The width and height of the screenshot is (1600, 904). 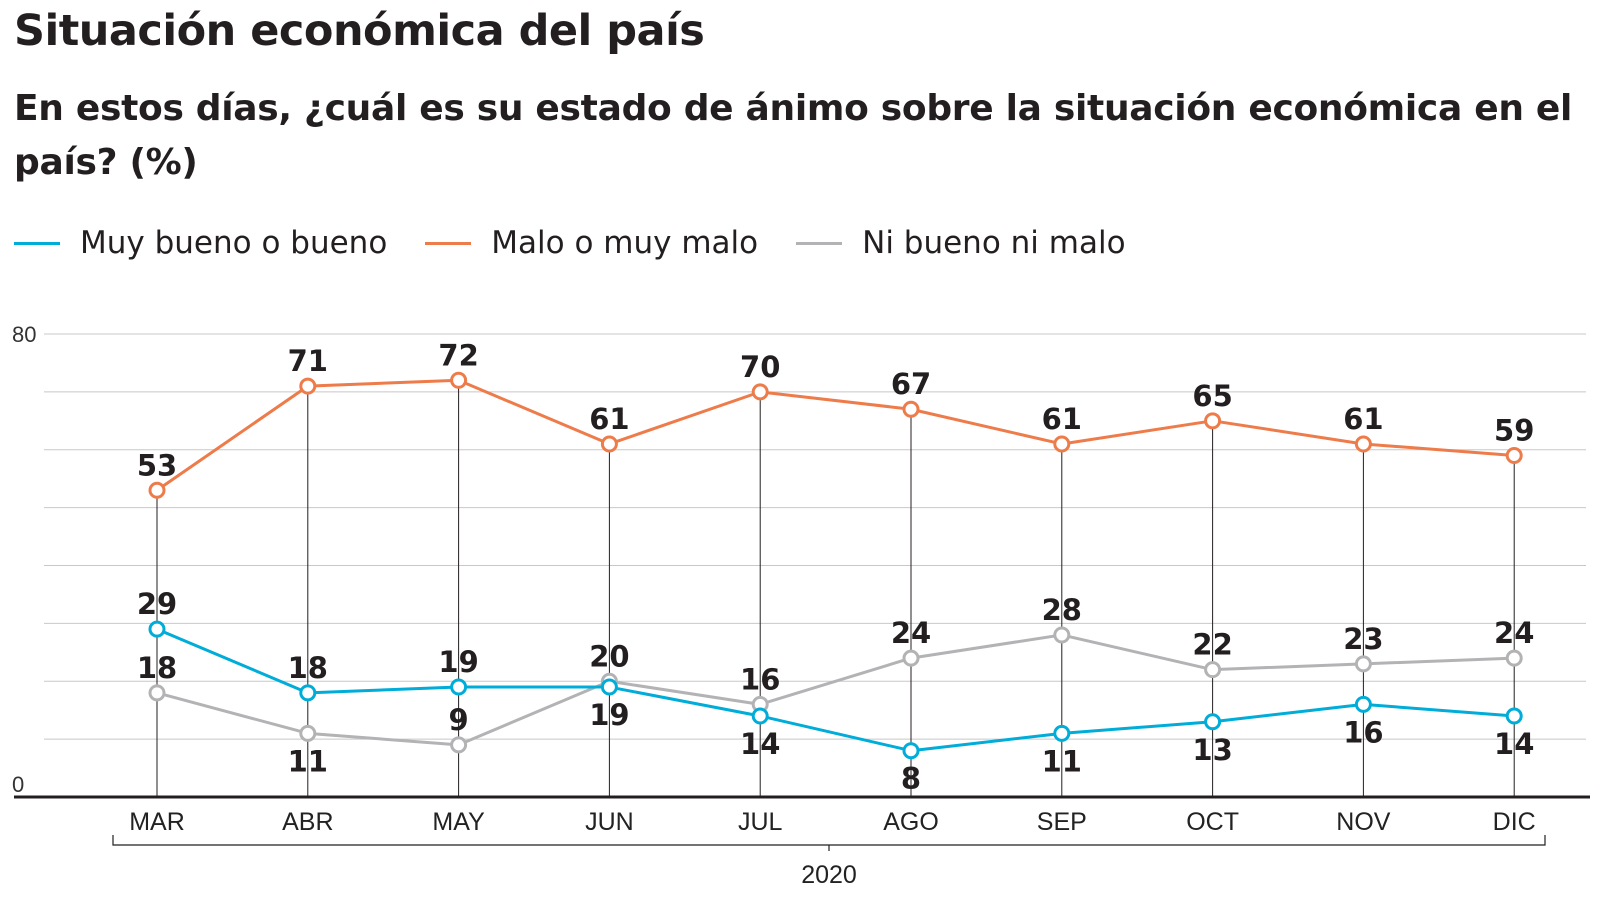 What do you see at coordinates (1514, 822) in the screenshot?
I see `x-tick-label: DIC` at bounding box center [1514, 822].